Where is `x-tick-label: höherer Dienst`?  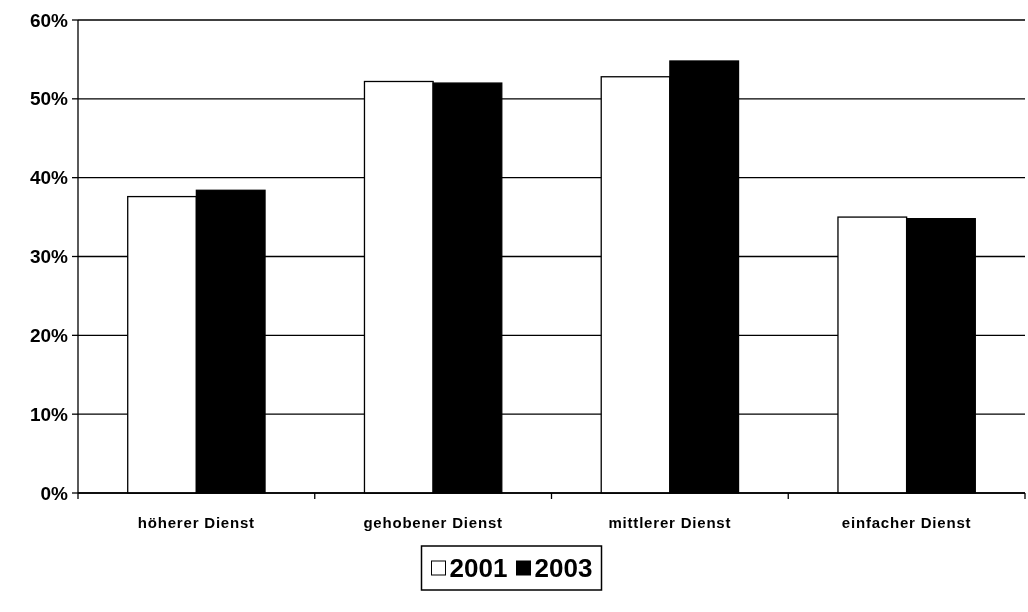
x-tick-label: höherer Dienst is located at coordinates (196, 522).